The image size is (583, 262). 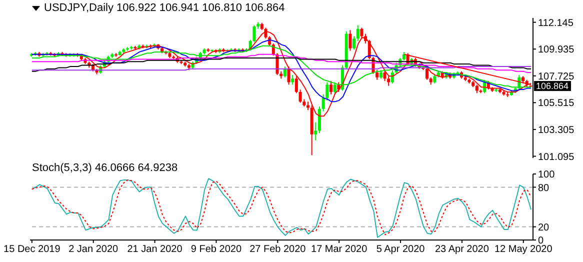 I want to click on x-tick-label: 9 Feb 2020, so click(x=216, y=250).